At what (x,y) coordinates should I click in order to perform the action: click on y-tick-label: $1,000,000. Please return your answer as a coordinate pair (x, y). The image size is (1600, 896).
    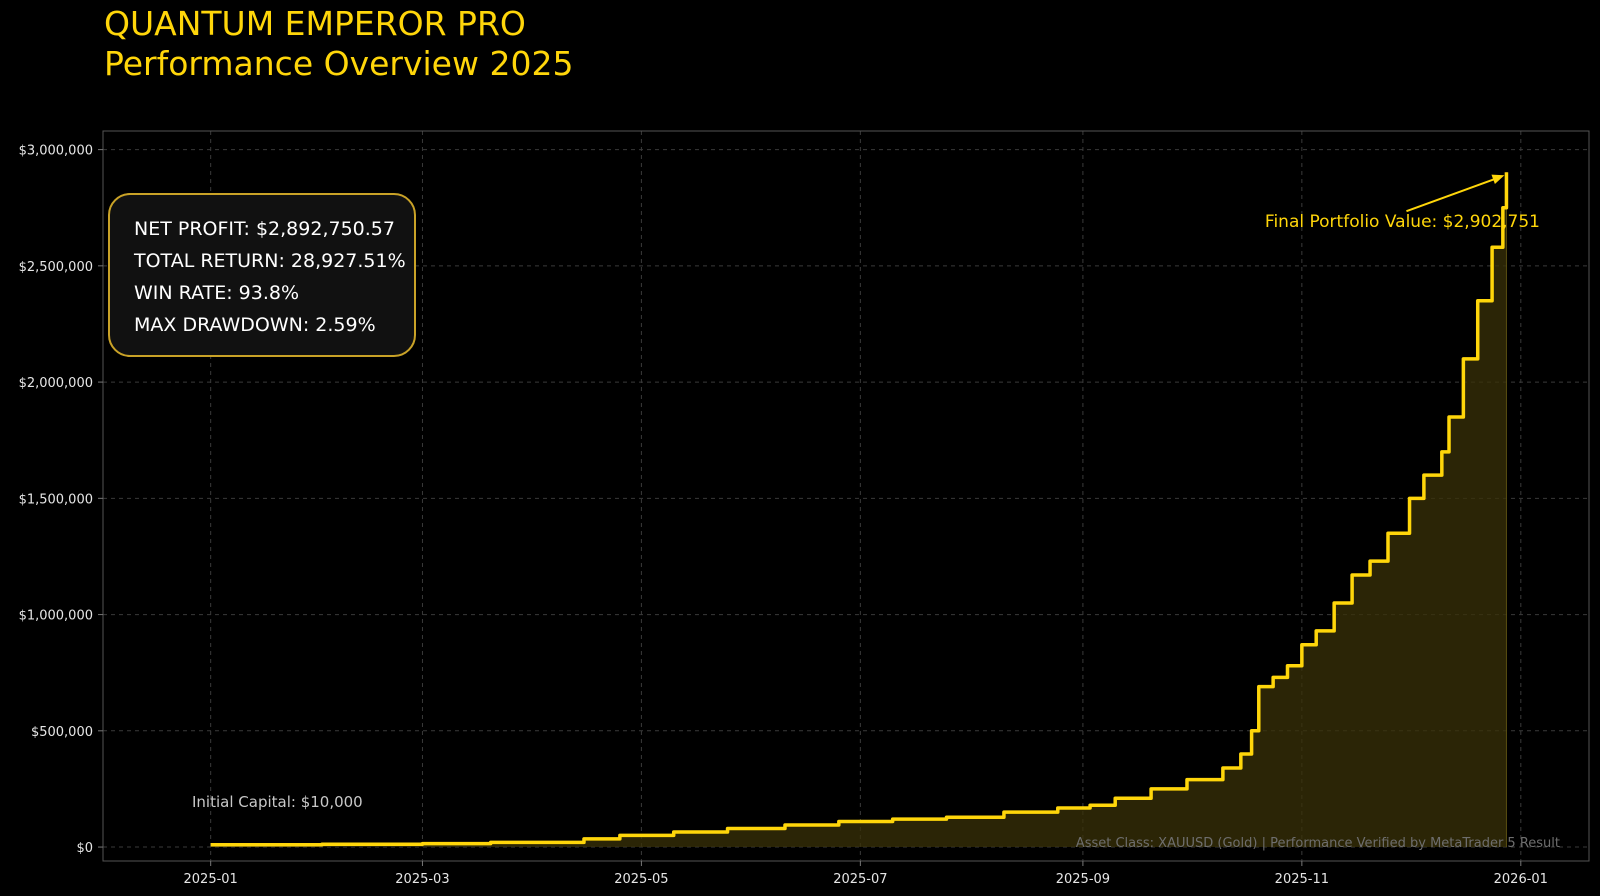
    Looking at the image, I should click on (56, 616).